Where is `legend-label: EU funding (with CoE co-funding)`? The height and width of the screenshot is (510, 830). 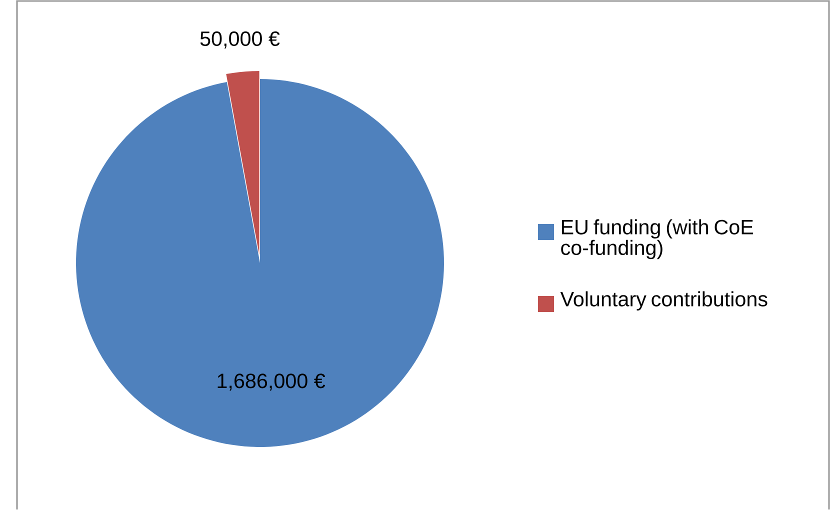
legend-label: EU funding (with CoE co-funding) is located at coordinates (657, 239).